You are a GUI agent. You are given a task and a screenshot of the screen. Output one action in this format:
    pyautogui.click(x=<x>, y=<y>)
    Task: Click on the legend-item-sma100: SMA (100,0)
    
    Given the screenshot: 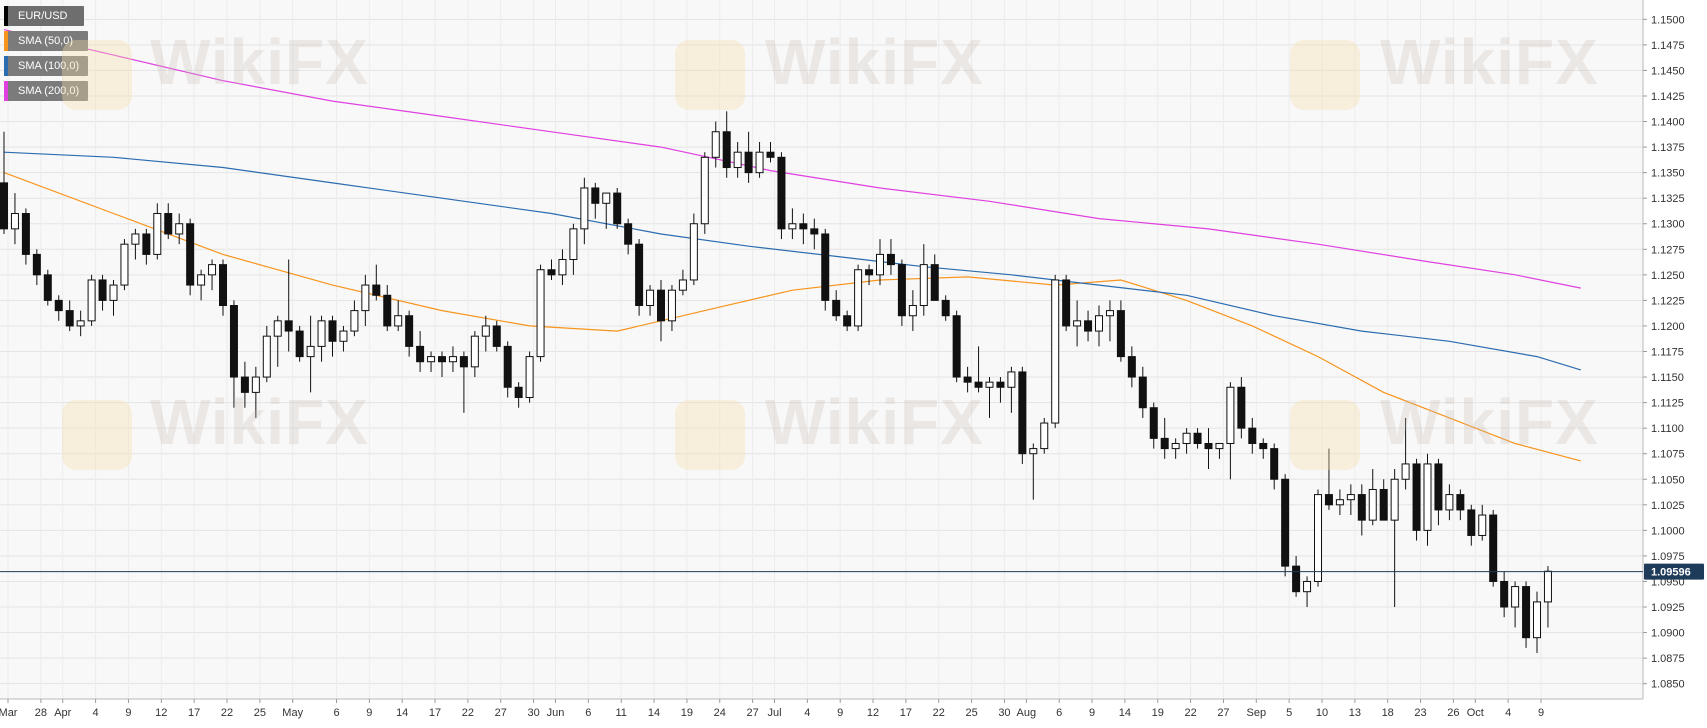 What is the action you would take?
    pyautogui.click(x=46, y=66)
    